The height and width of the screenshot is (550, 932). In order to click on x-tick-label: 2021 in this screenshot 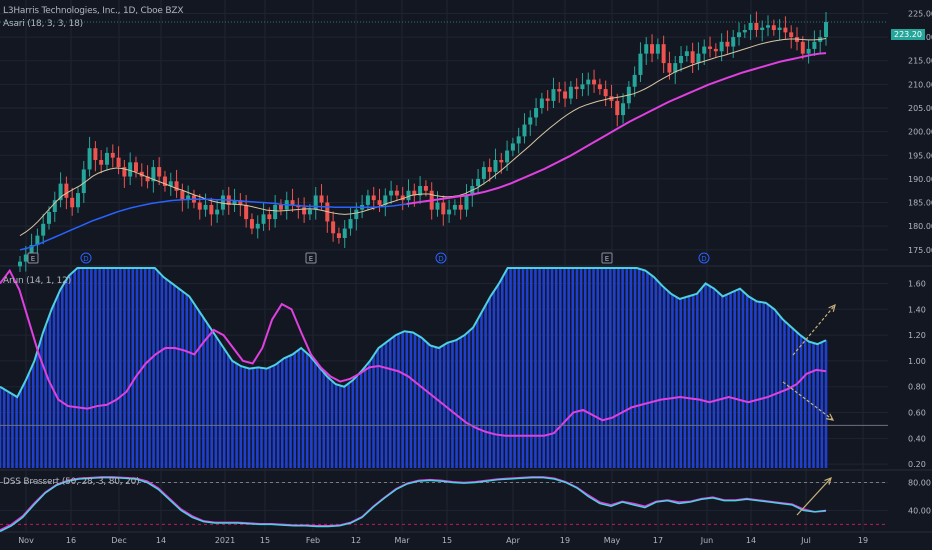, I will do `click(225, 540)`.